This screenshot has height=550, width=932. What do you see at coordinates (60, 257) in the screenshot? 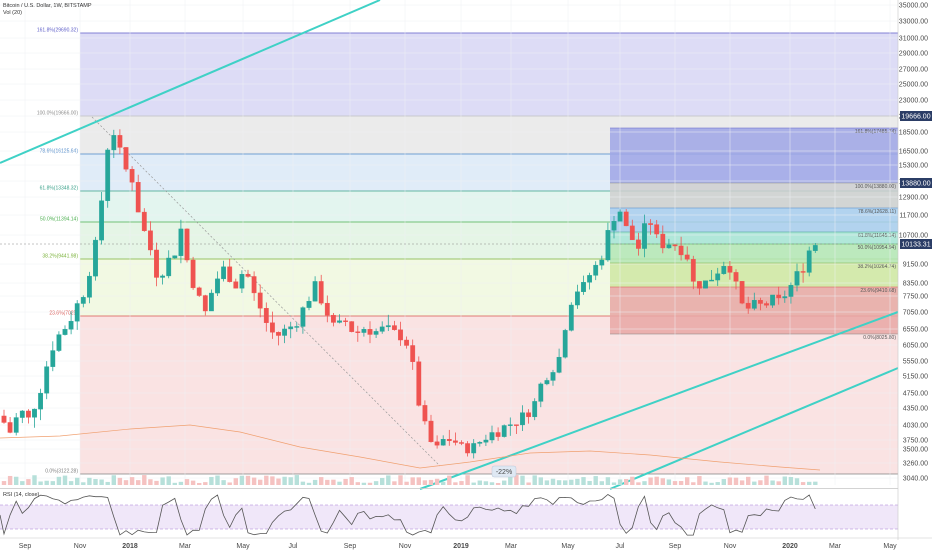
I see `fib-label-left: 38.2%(9441.98)` at bounding box center [60, 257].